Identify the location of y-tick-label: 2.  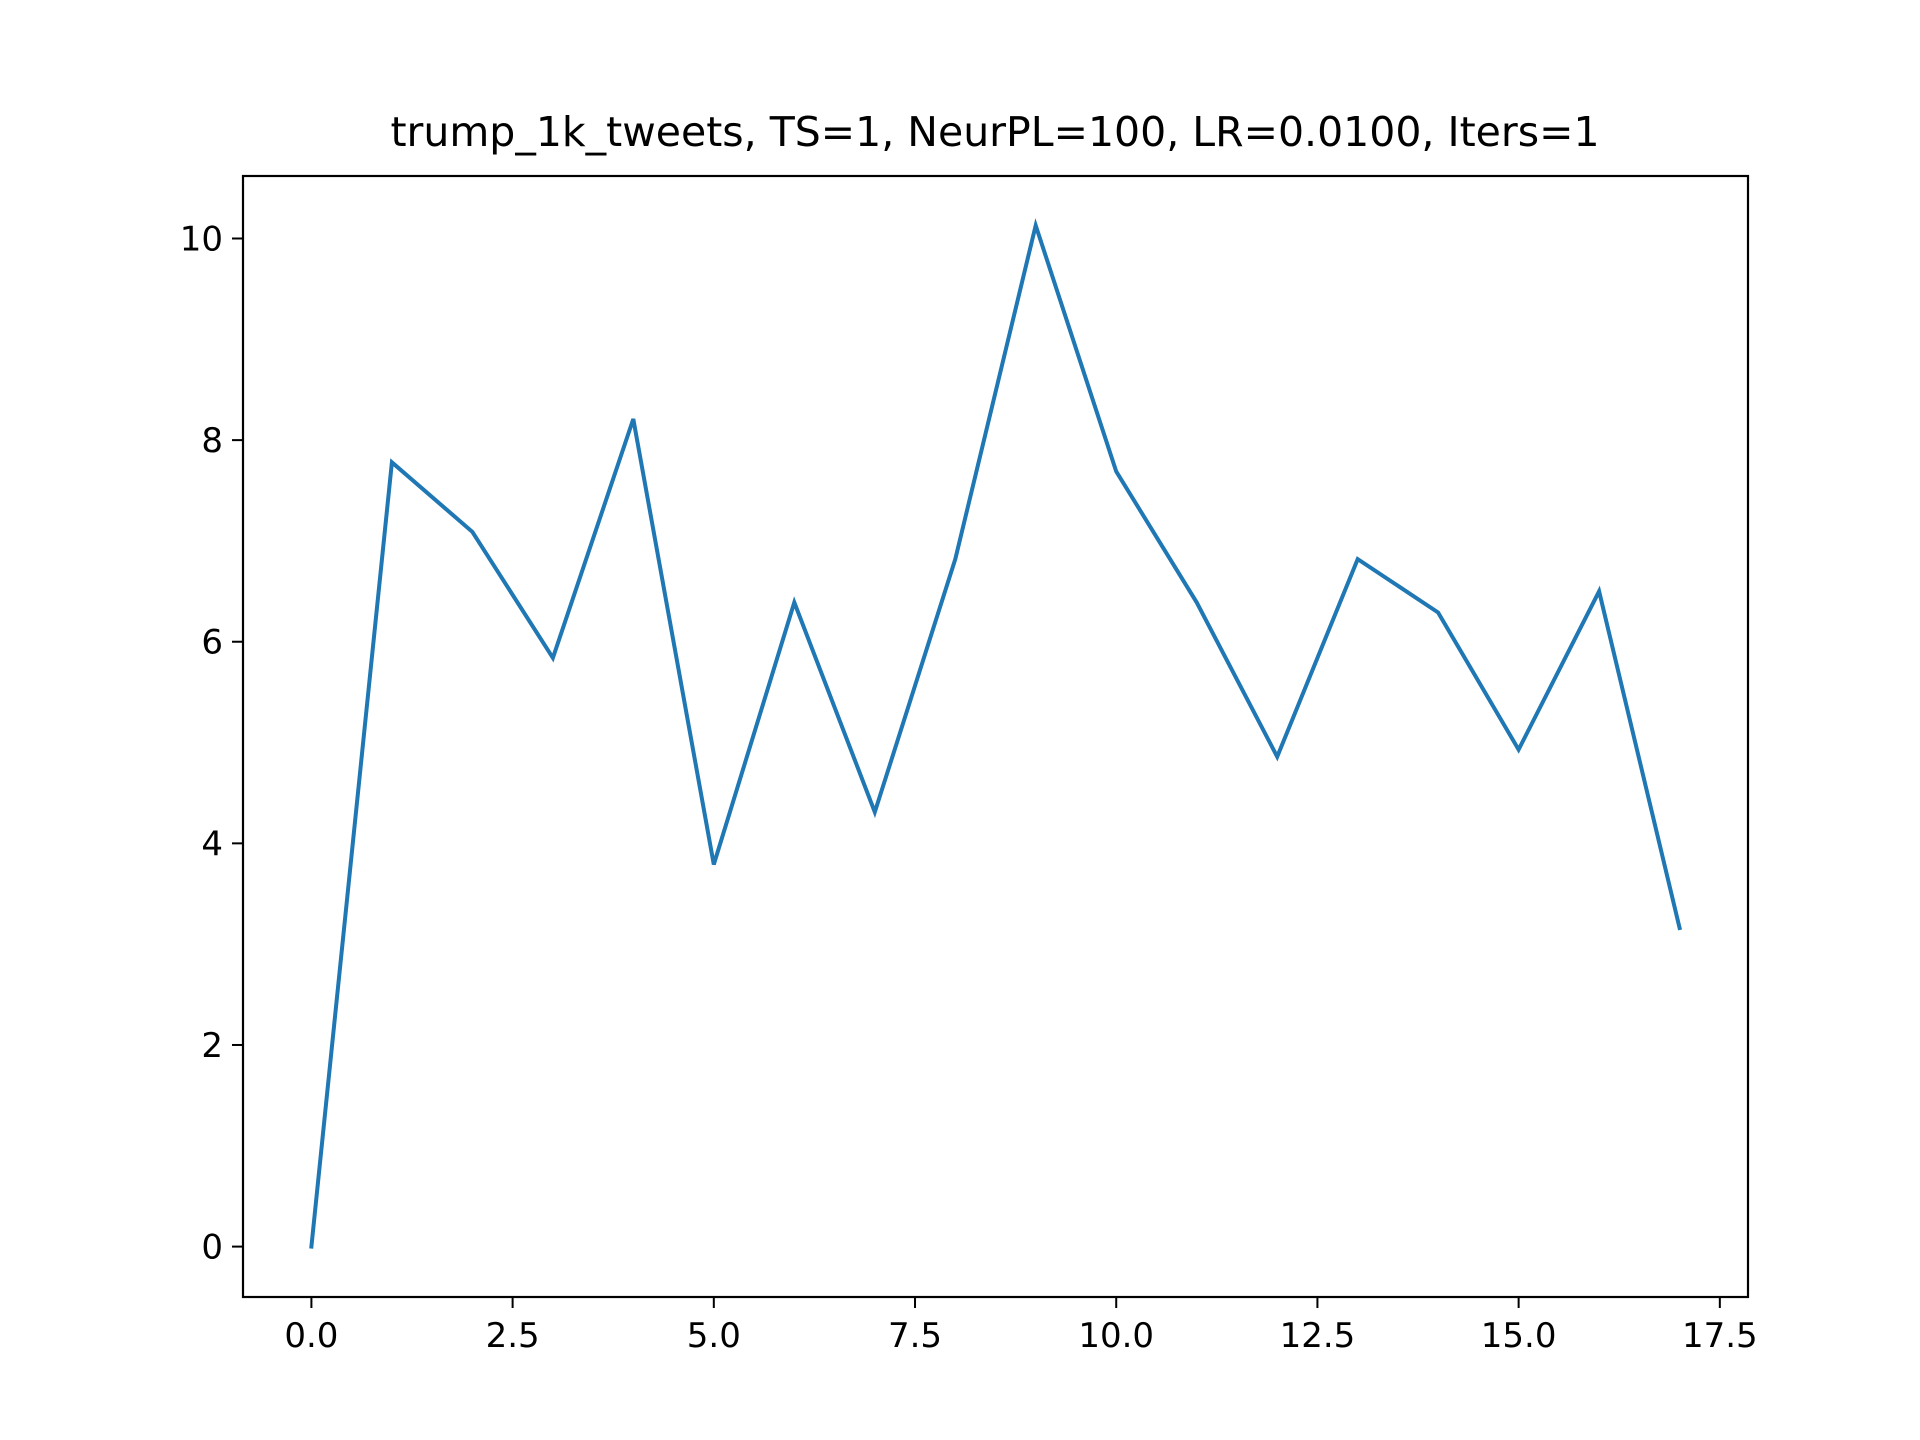
(212, 1046).